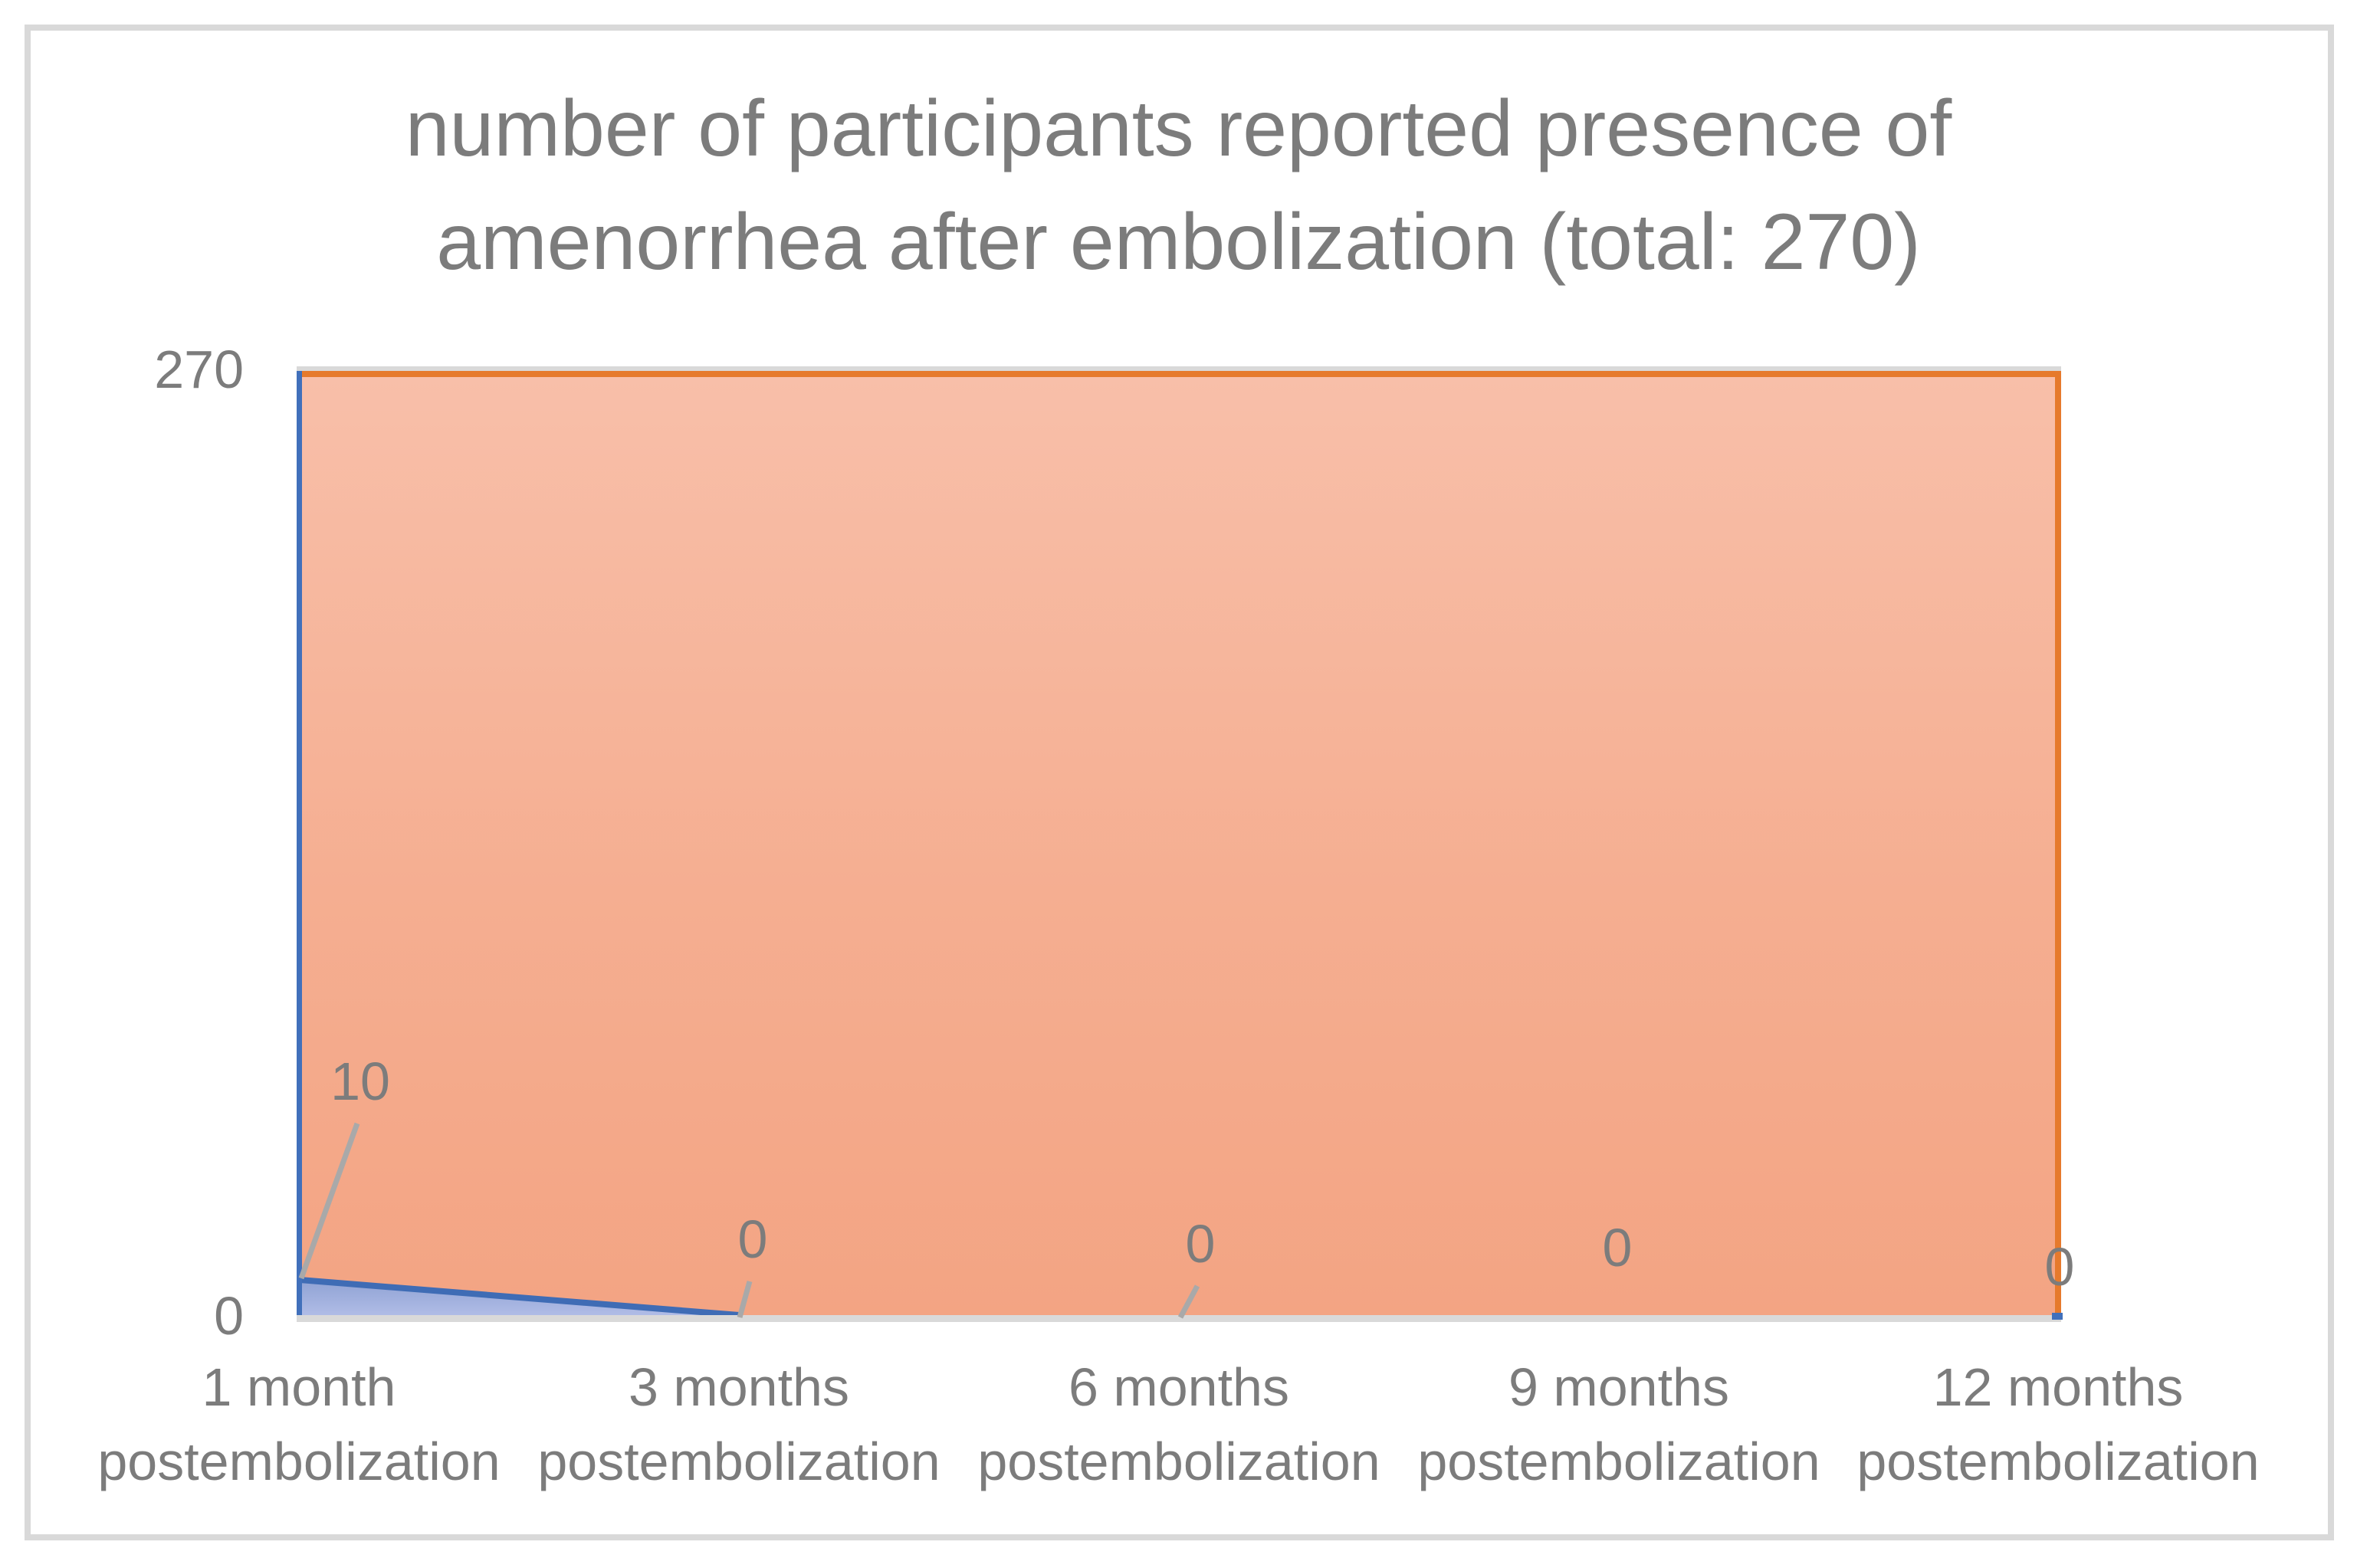  I want to click on data-label-9-months: 0, so click(1617, 1248).